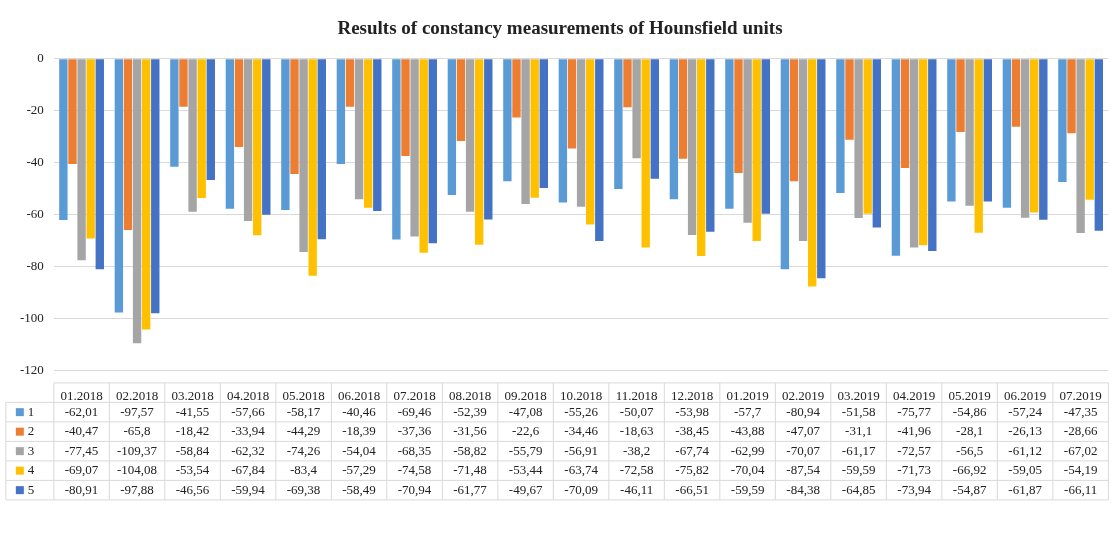 The width and height of the screenshot is (1120, 534). I want to click on data-label: -62,32, so click(248, 450).